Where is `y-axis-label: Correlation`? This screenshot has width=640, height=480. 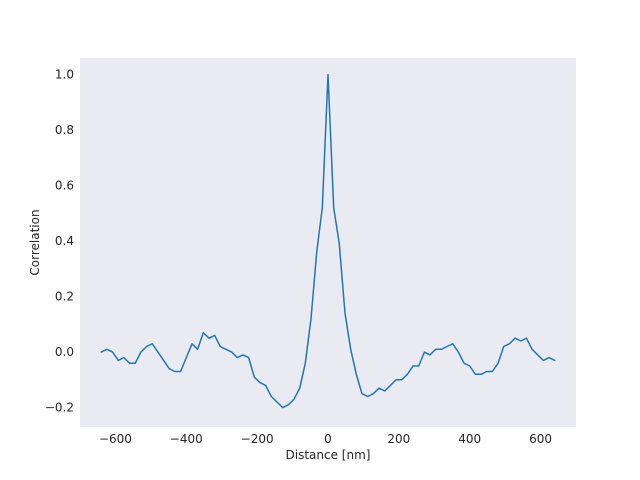
y-axis-label: Correlation is located at coordinates (35, 242).